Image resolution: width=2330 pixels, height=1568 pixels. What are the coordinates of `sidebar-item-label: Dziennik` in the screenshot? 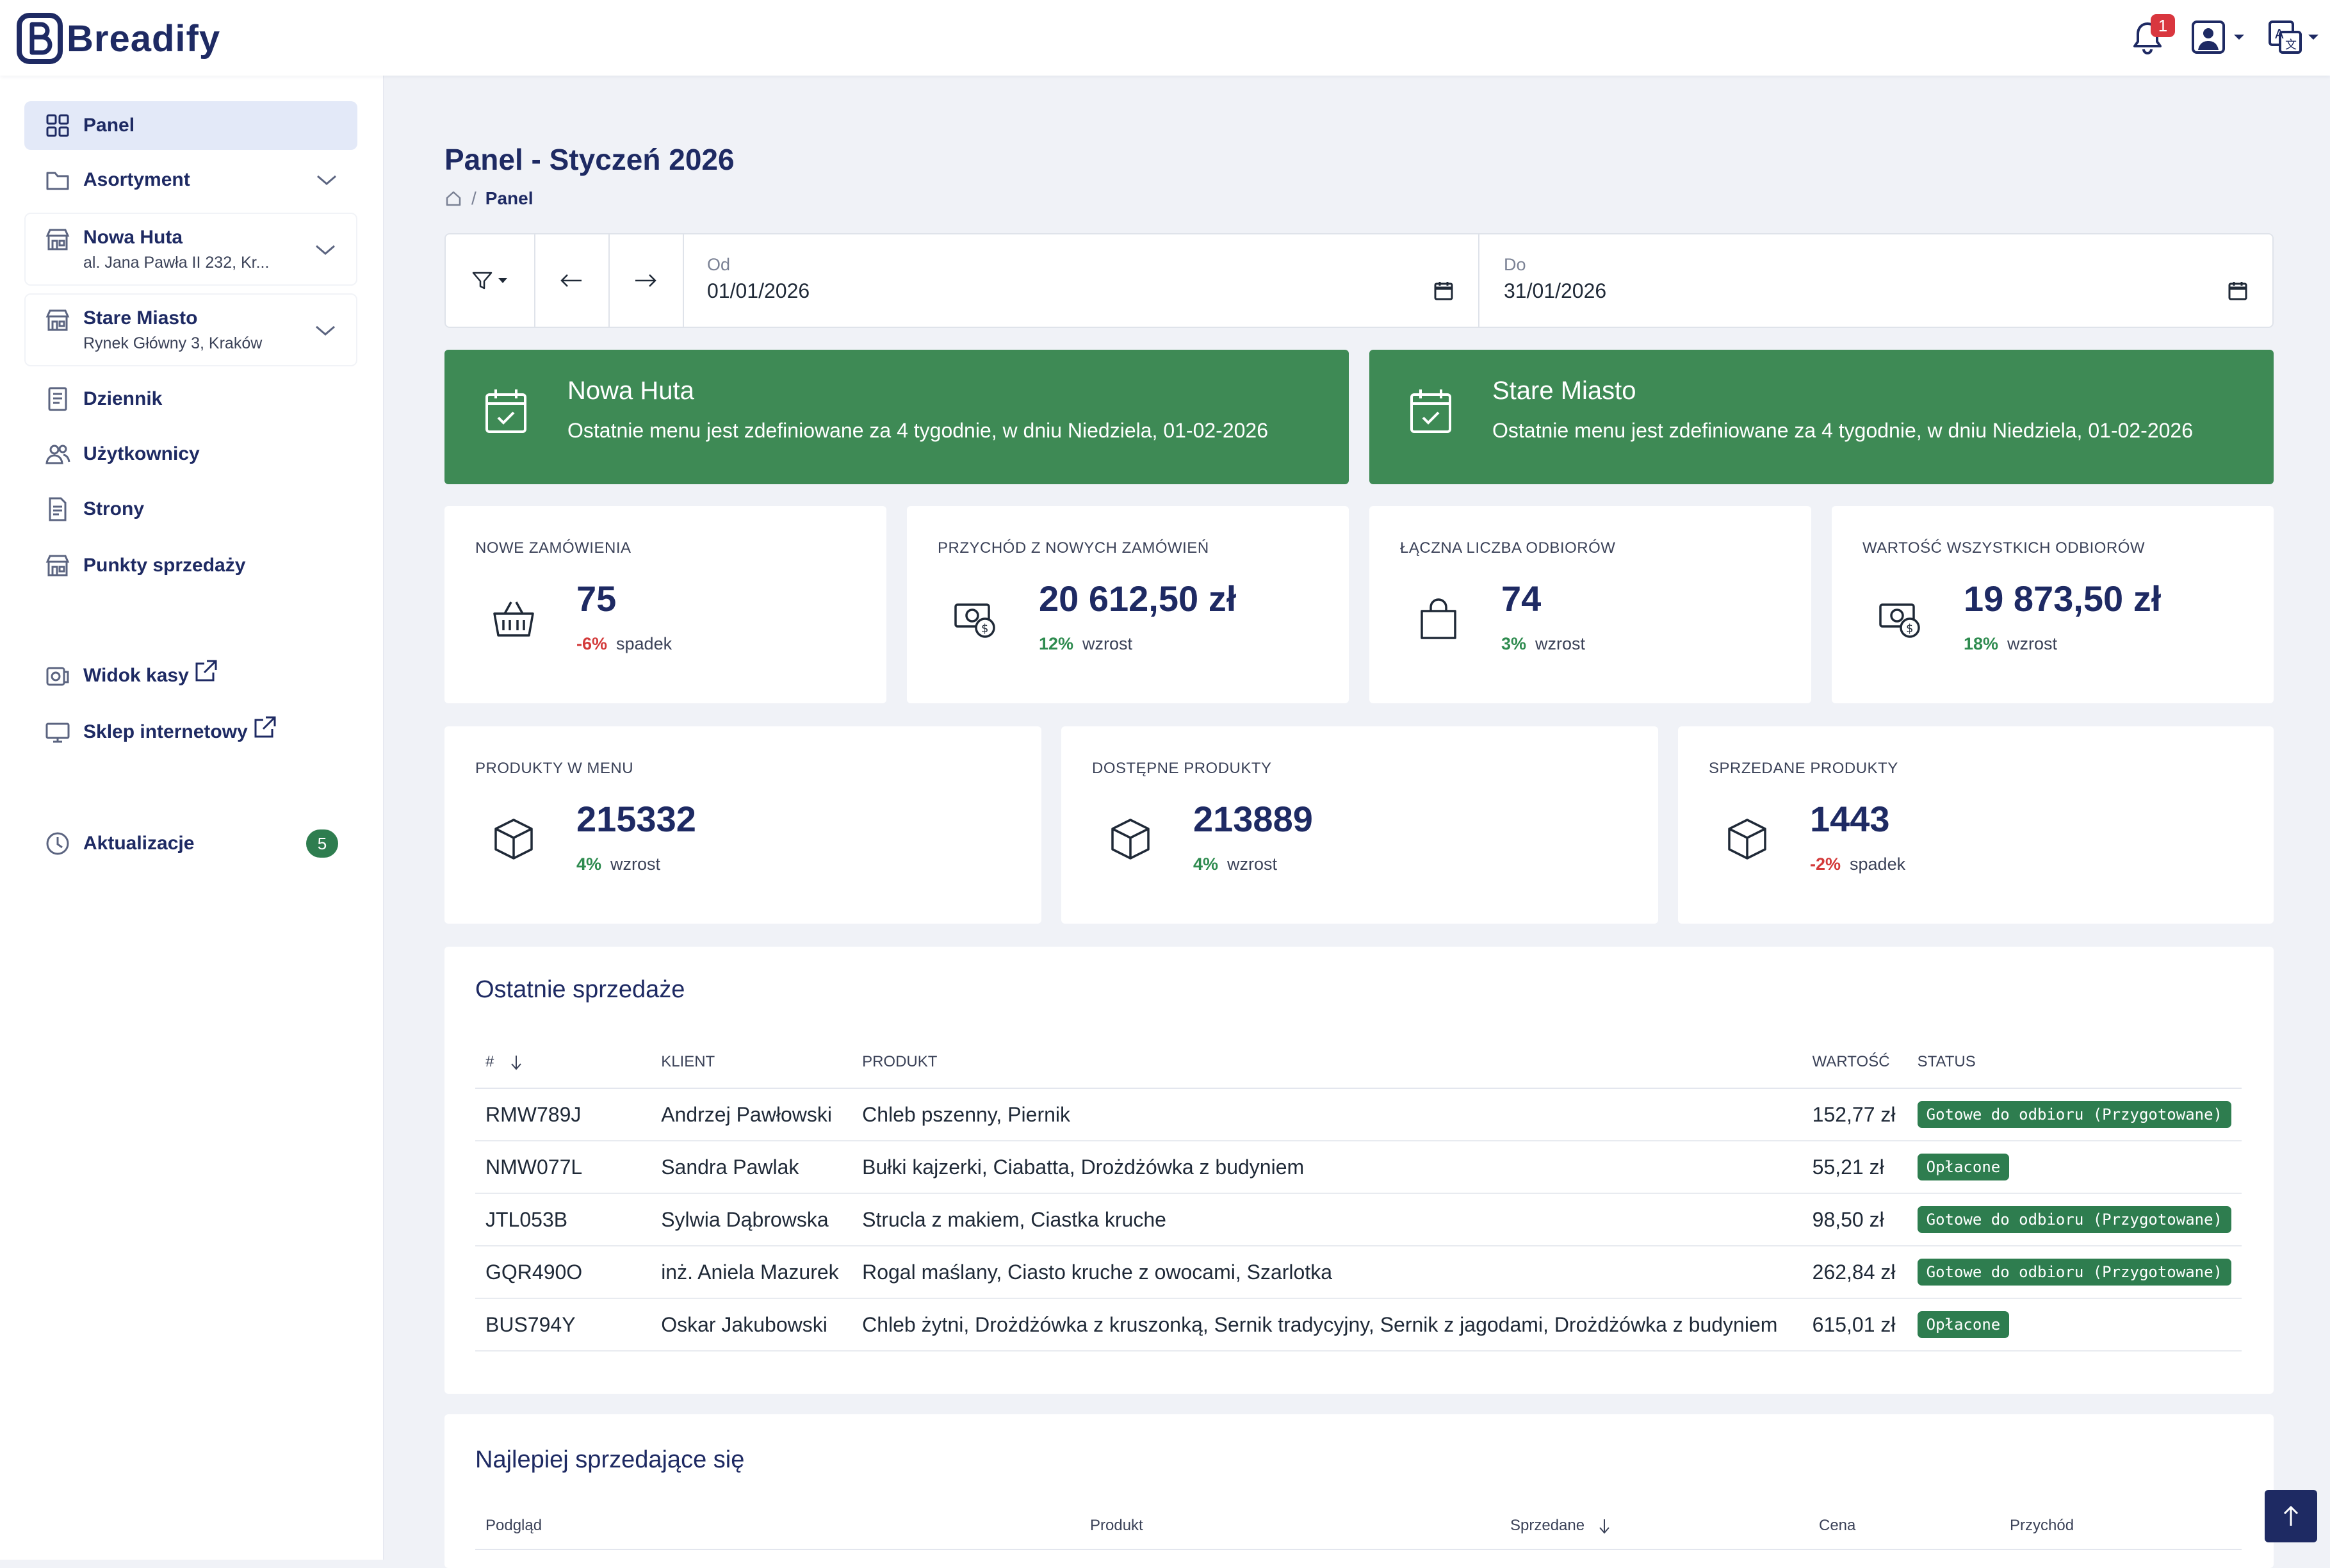 It's located at (123, 398).